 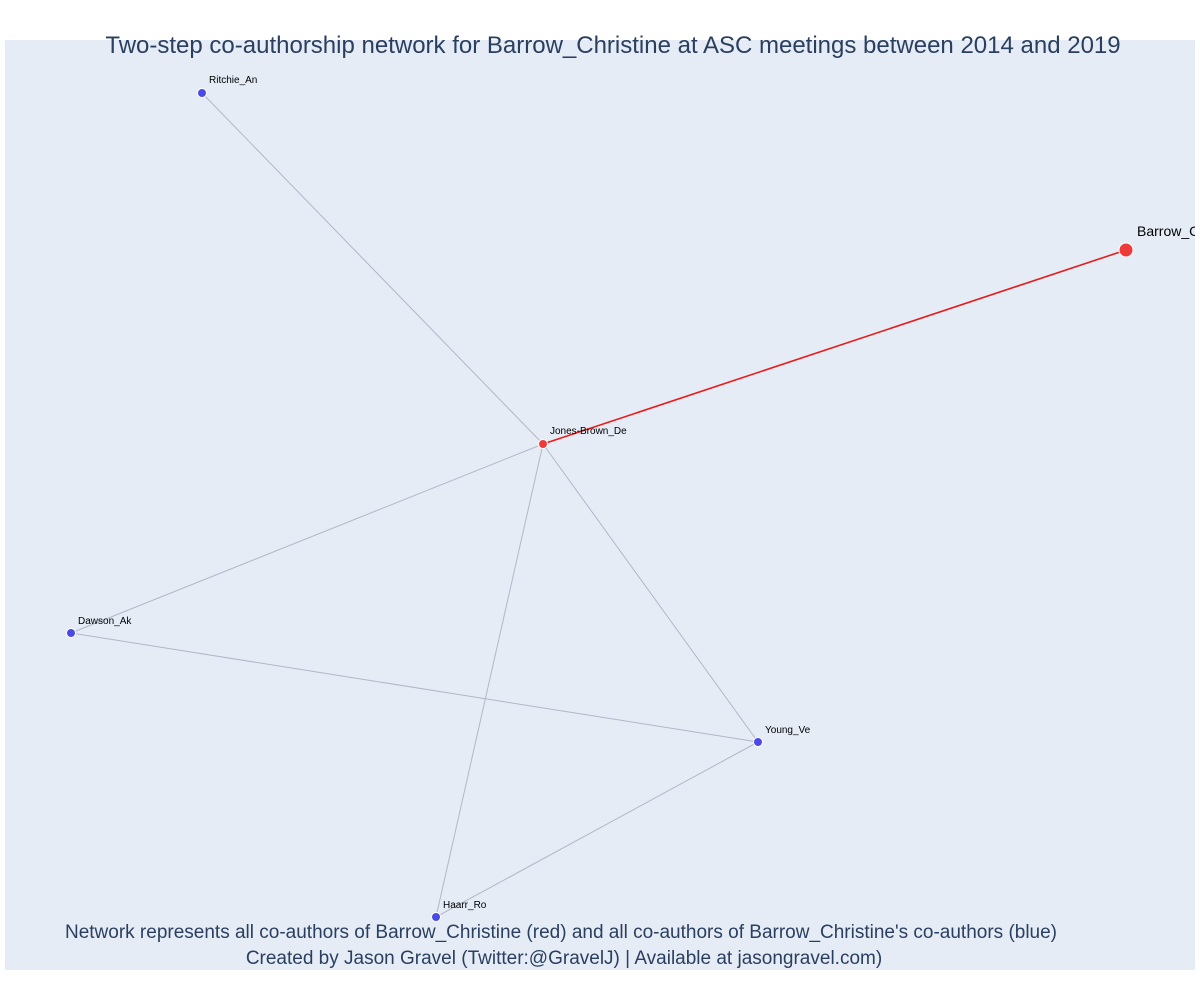 What do you see at coordinates (233, 80) in the screenshot?
I see `node-label-ritchie: Ritchie_An` at bounding box center [233, 80].